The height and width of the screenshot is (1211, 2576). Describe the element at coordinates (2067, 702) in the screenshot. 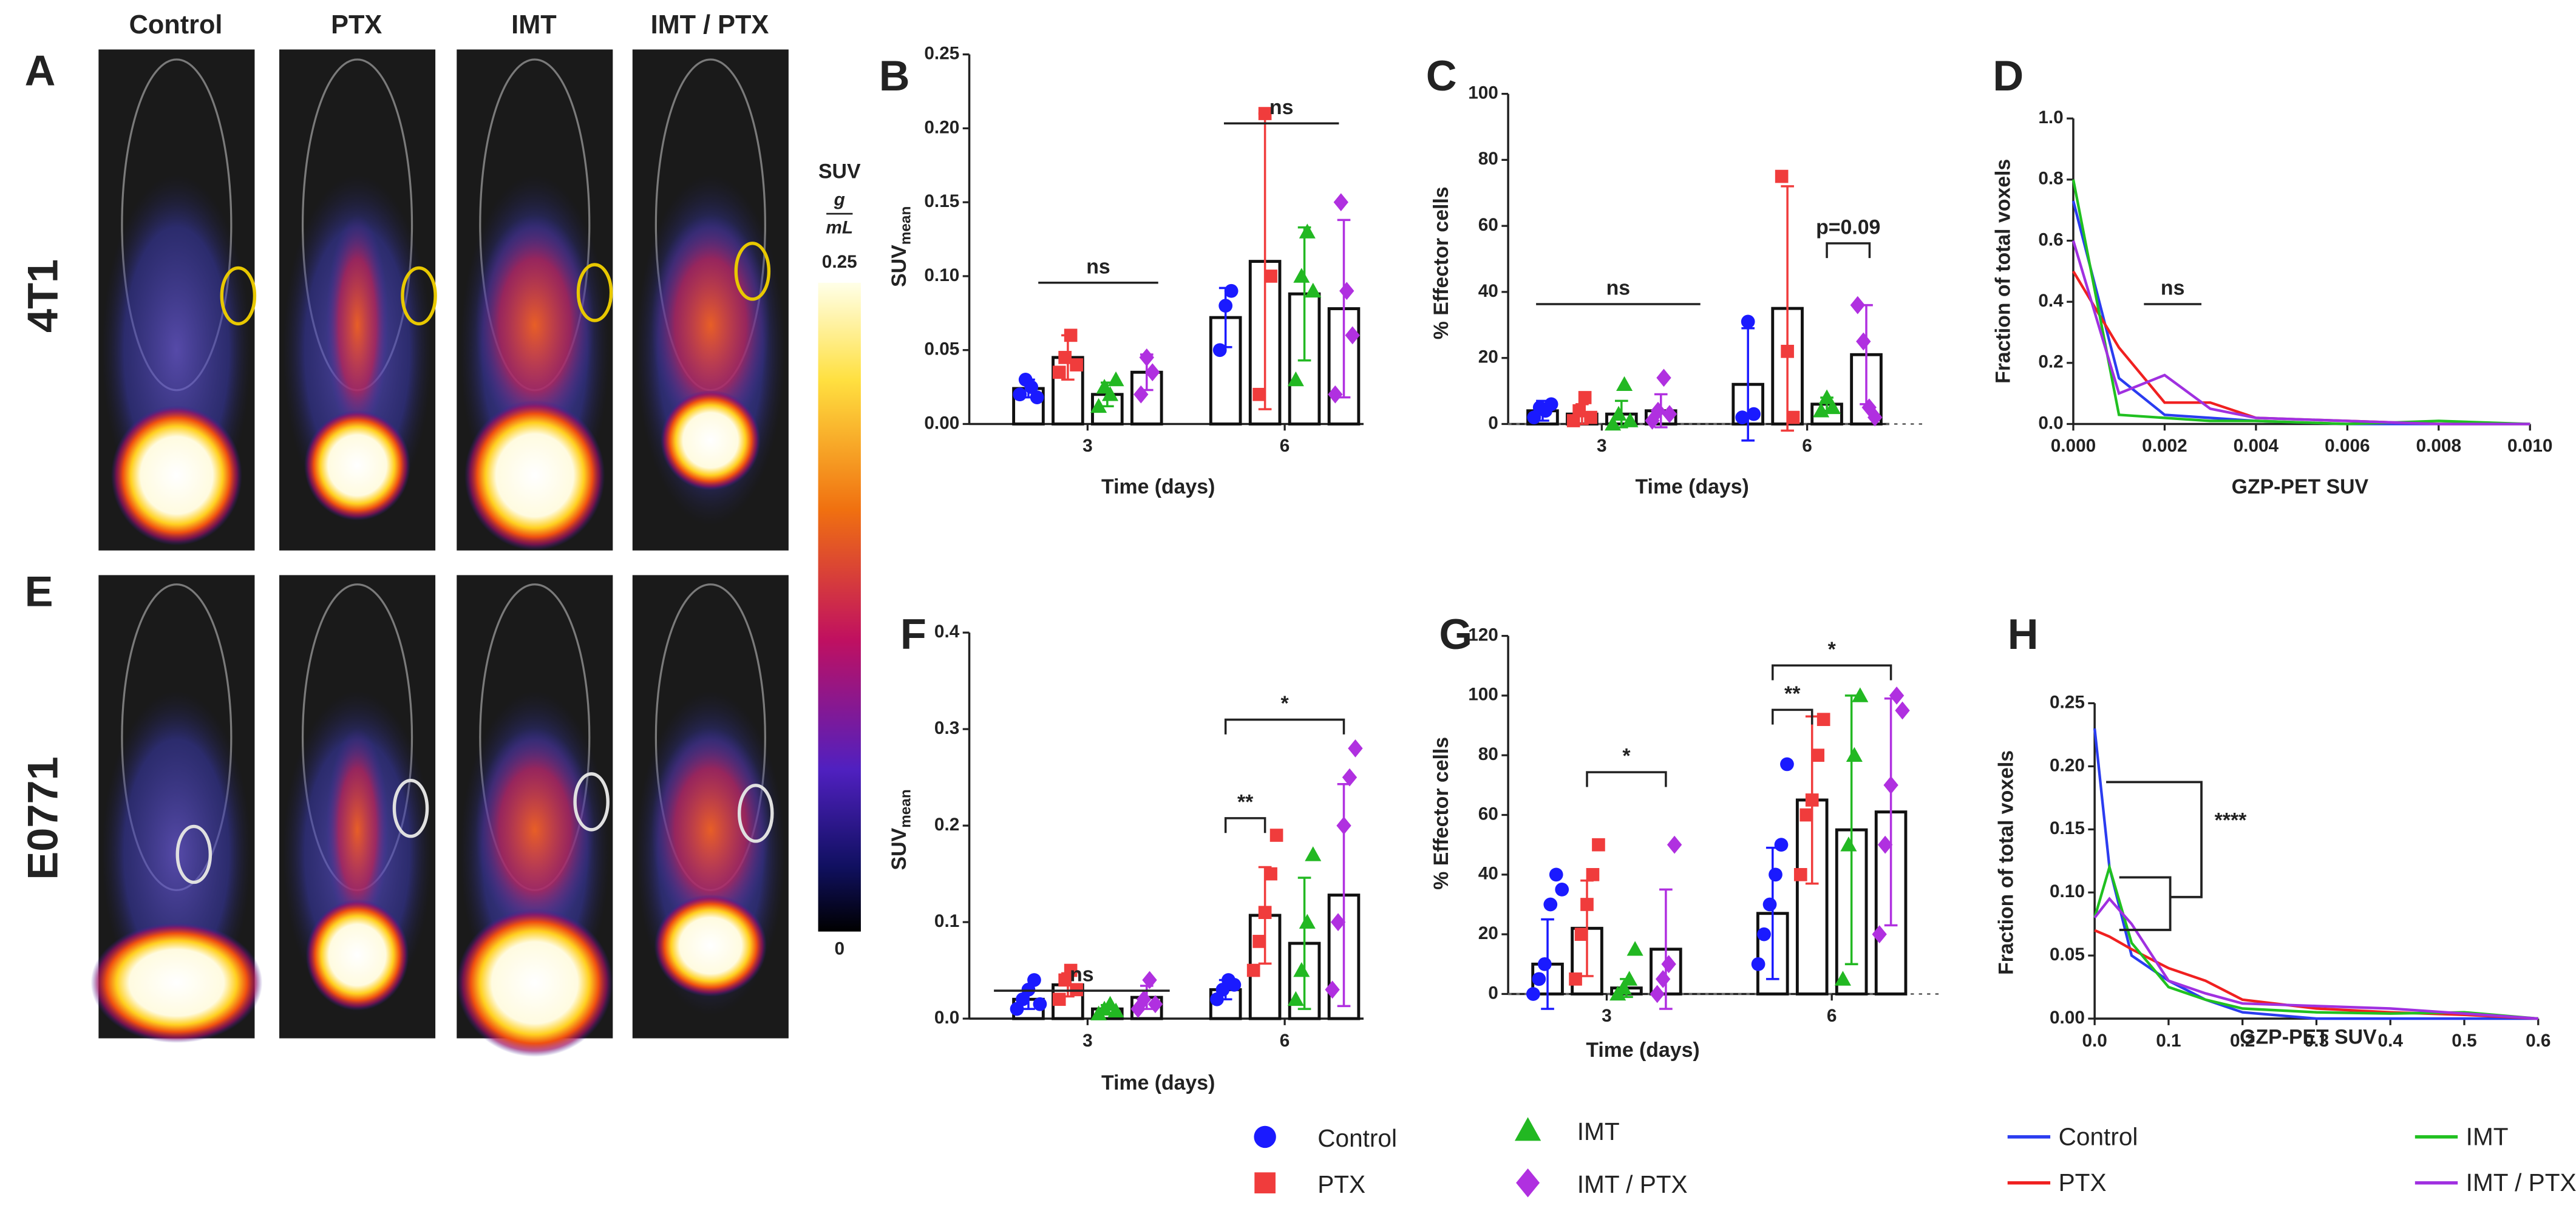

I see `y-tick-label: 0.25` at that location.